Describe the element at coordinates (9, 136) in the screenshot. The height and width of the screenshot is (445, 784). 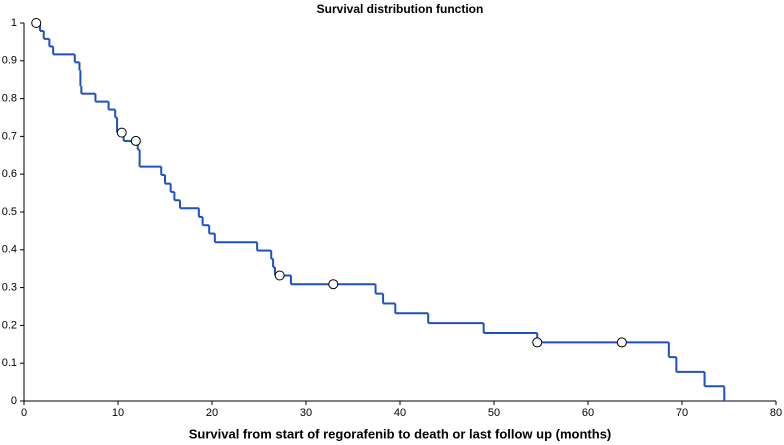
I see `y-tick-label: 0.7` at that location.